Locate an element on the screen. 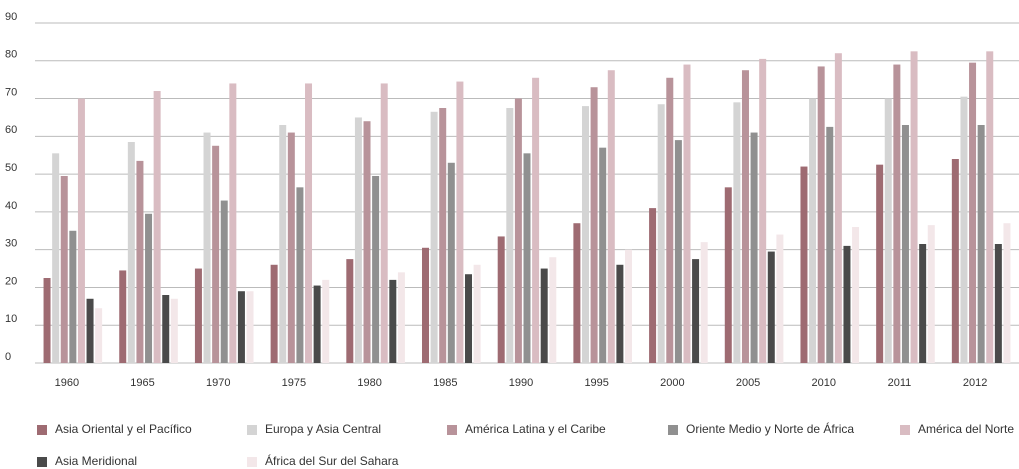 The image size is (1019, 469). x-tick-label: 2011 is located at coordinates (900, 383).